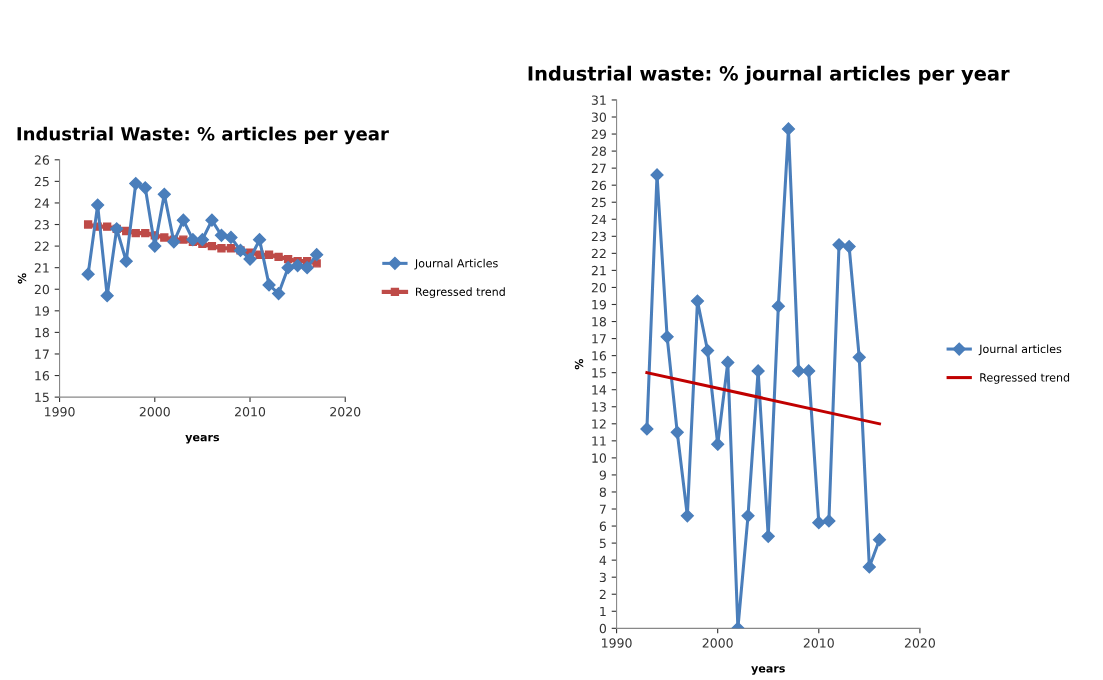 This screenshot has width=1103, height=680. I want to click on y-tick-label: 7, so click(602, 509).